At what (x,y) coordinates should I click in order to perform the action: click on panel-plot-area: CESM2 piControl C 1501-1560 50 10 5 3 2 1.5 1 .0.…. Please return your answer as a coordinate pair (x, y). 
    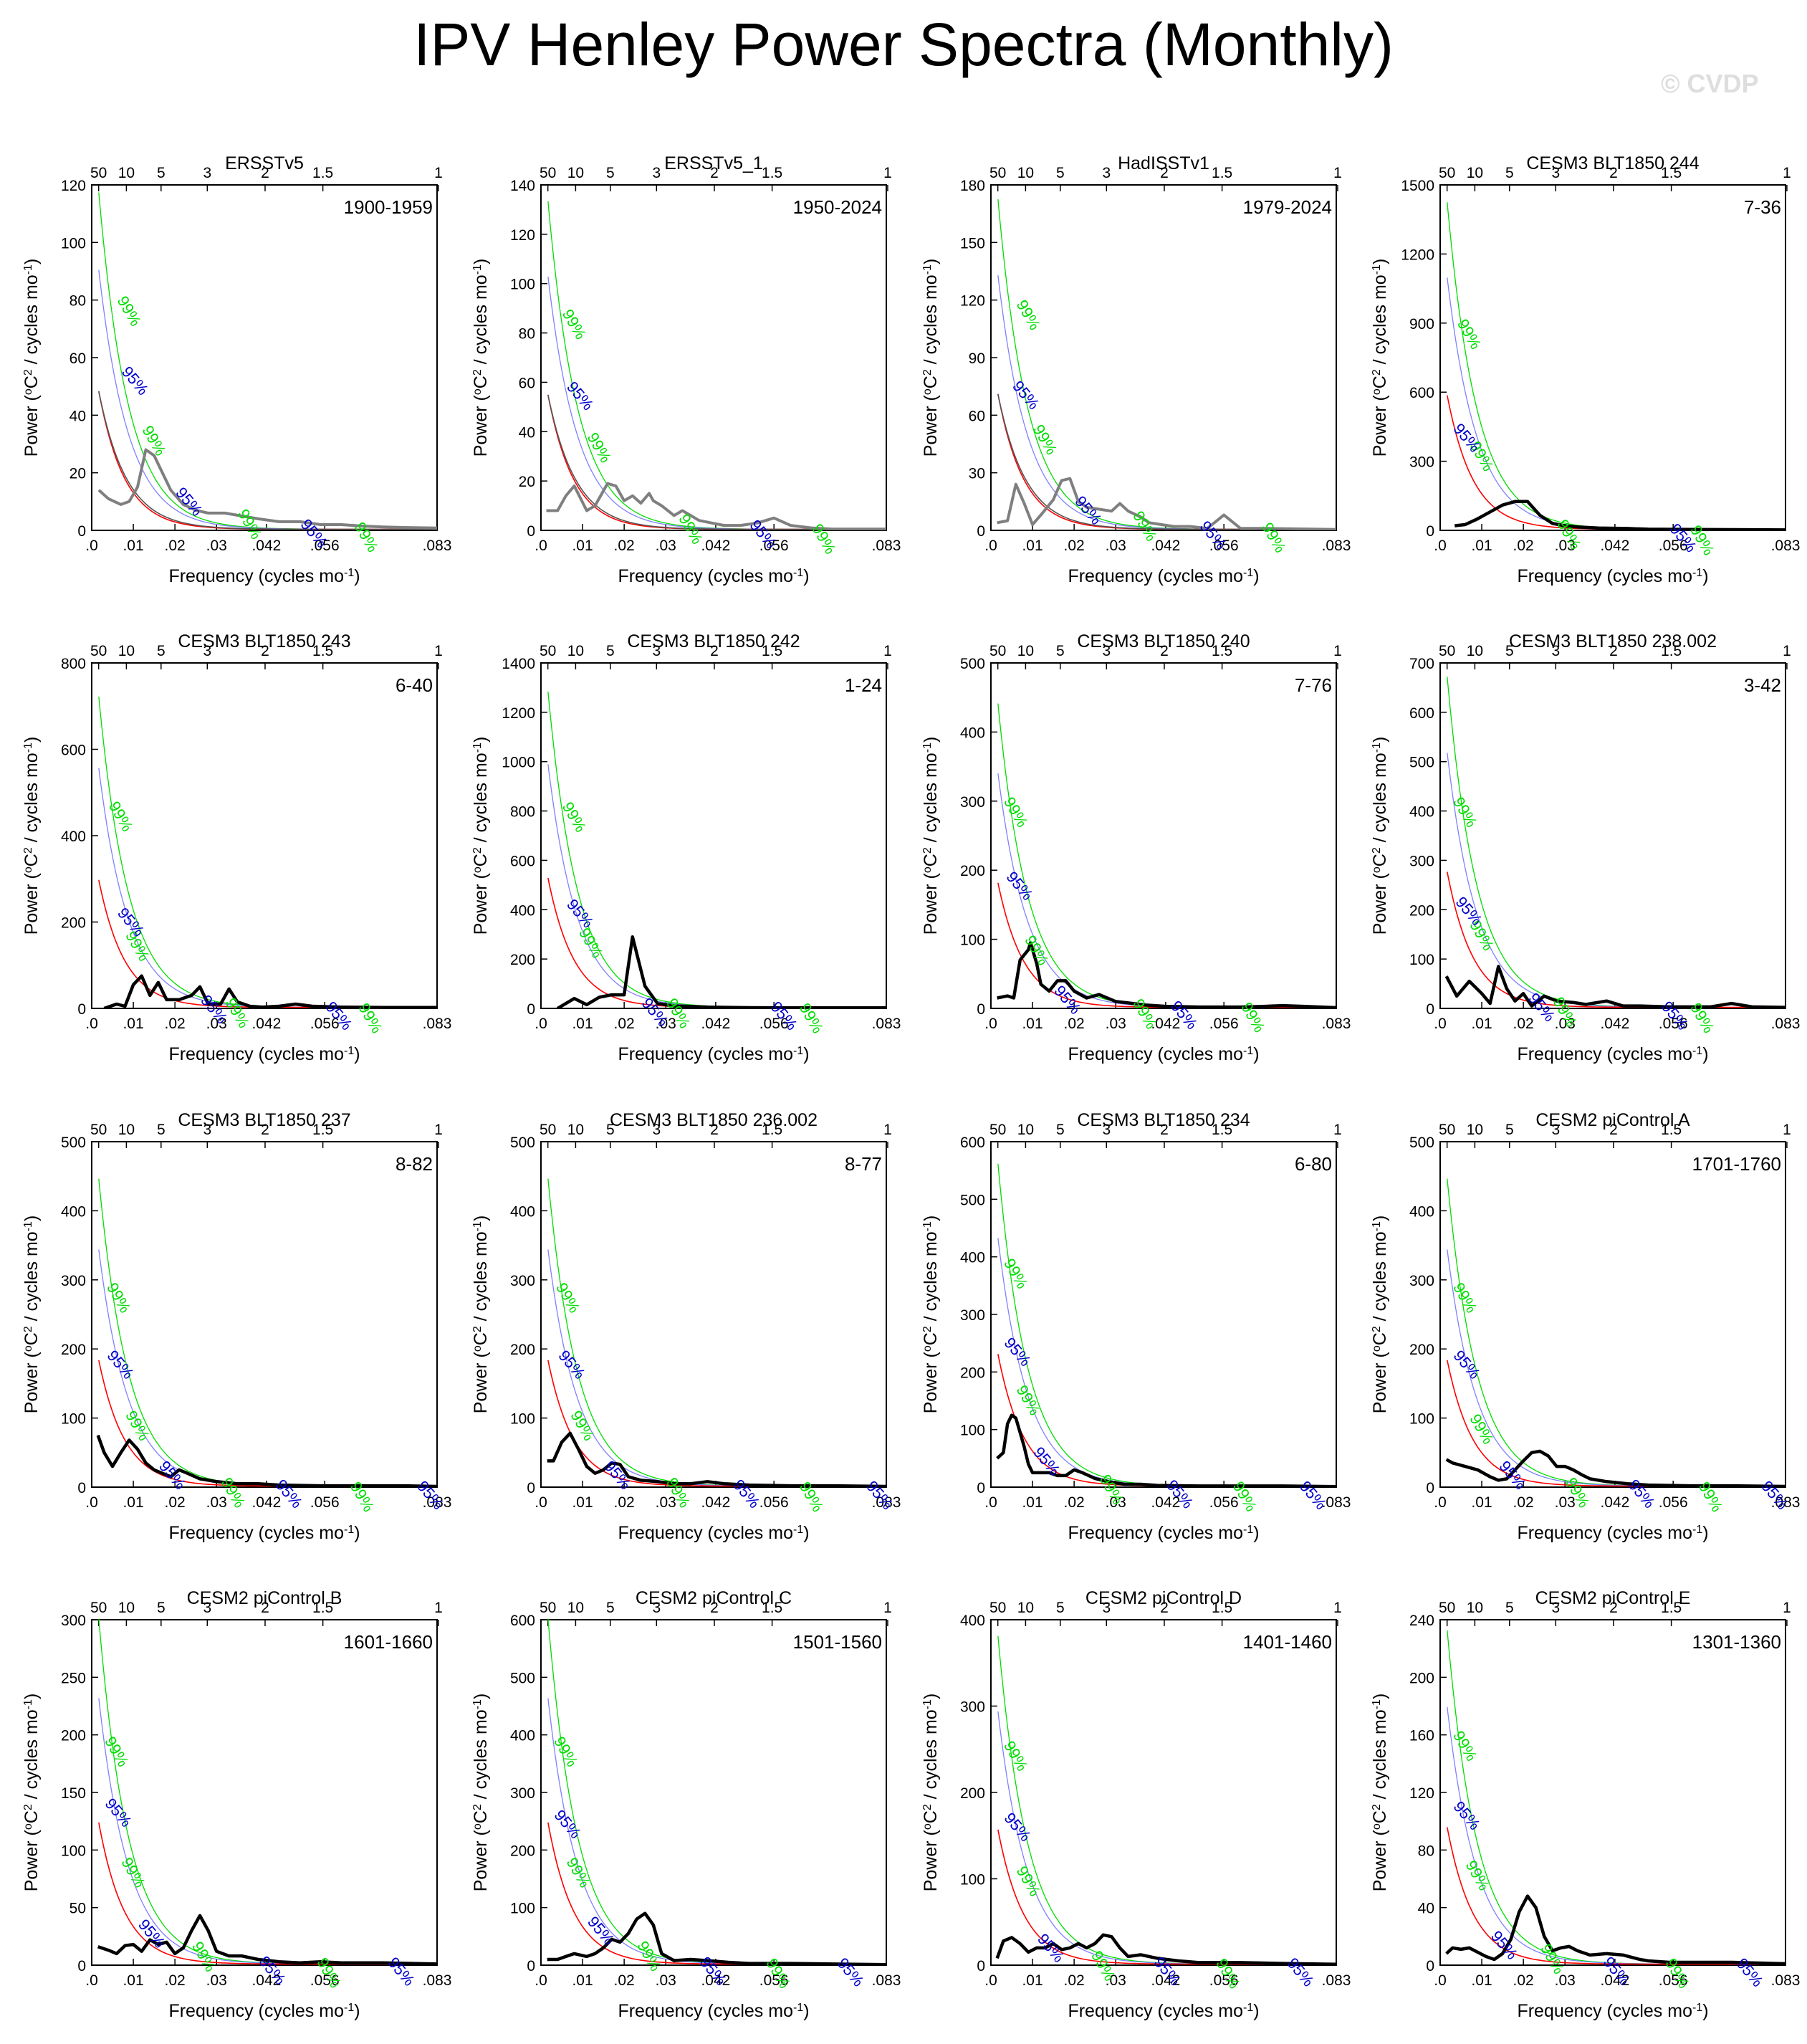
    Looking at the image, I should click on (686, 1804).